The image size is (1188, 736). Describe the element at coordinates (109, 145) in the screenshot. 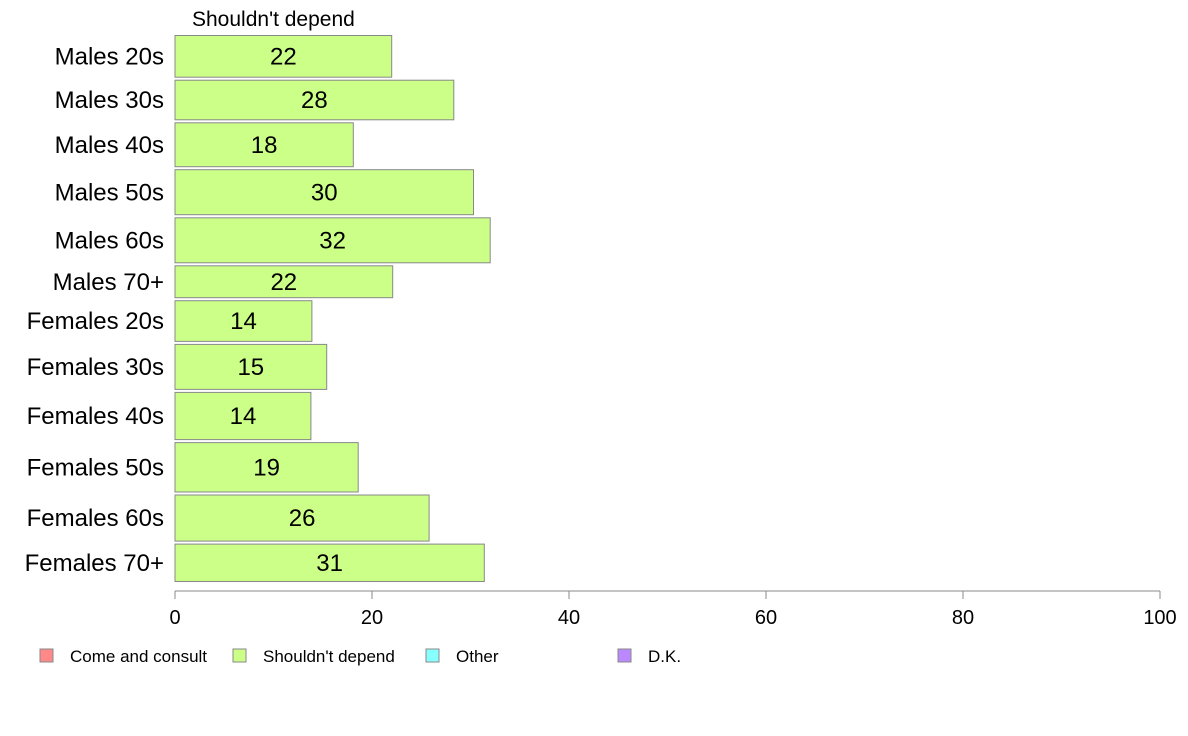

I see `category-label: Males 40s` at that location.